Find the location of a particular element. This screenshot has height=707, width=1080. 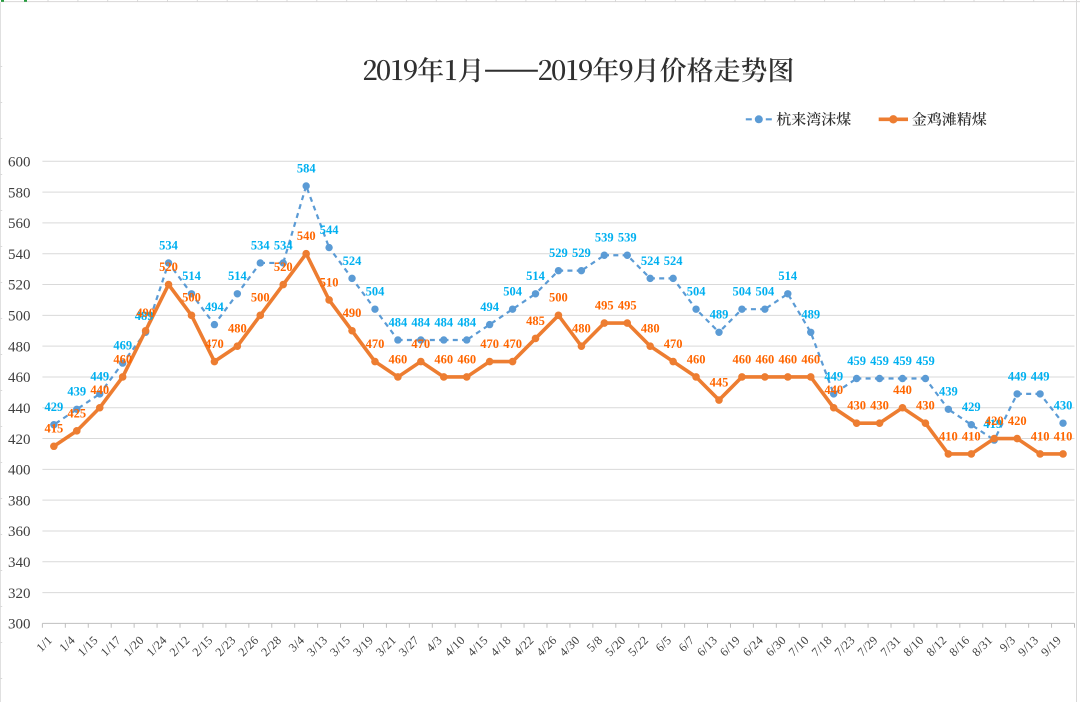

svg-text: 584 is located at coordinates (307, 168).